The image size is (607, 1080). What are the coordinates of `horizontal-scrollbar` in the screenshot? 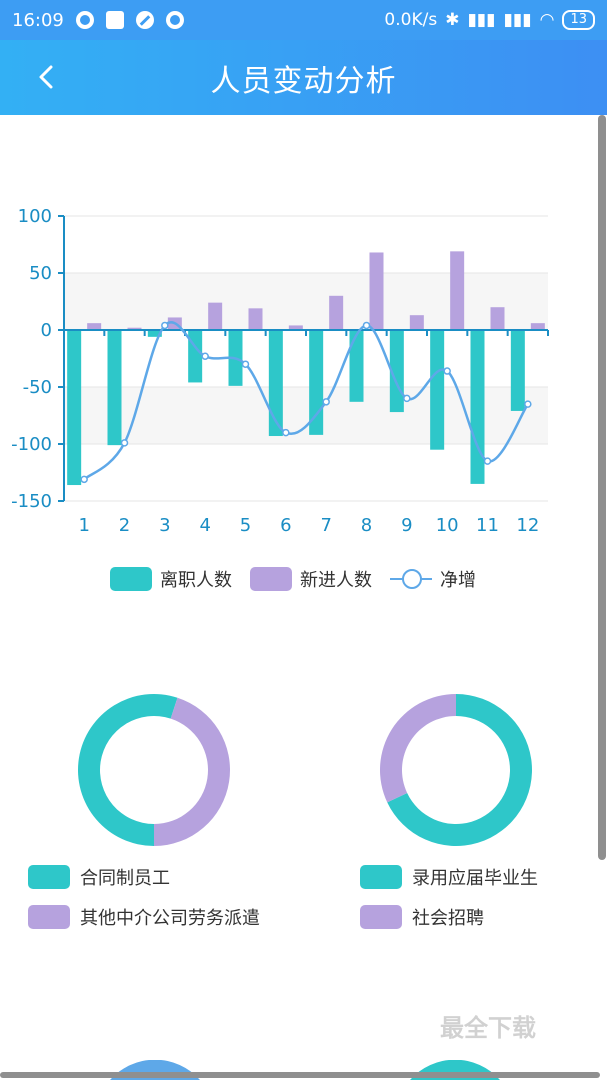 It's located at (300, 1075).